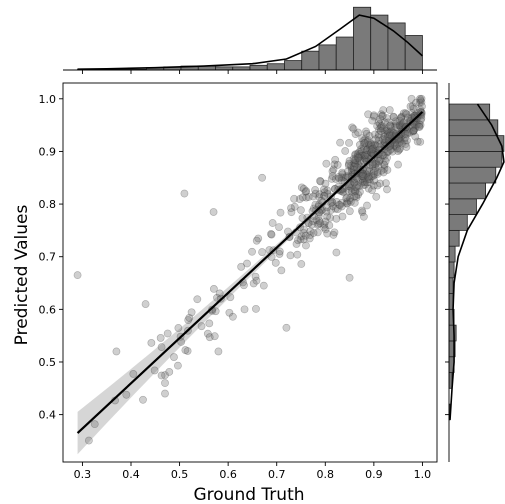 This screenshot has height=504, width=505. Describe the element at coordinates (475, 272) in the screenshot. I see `right-marginal-histogram` at that location.